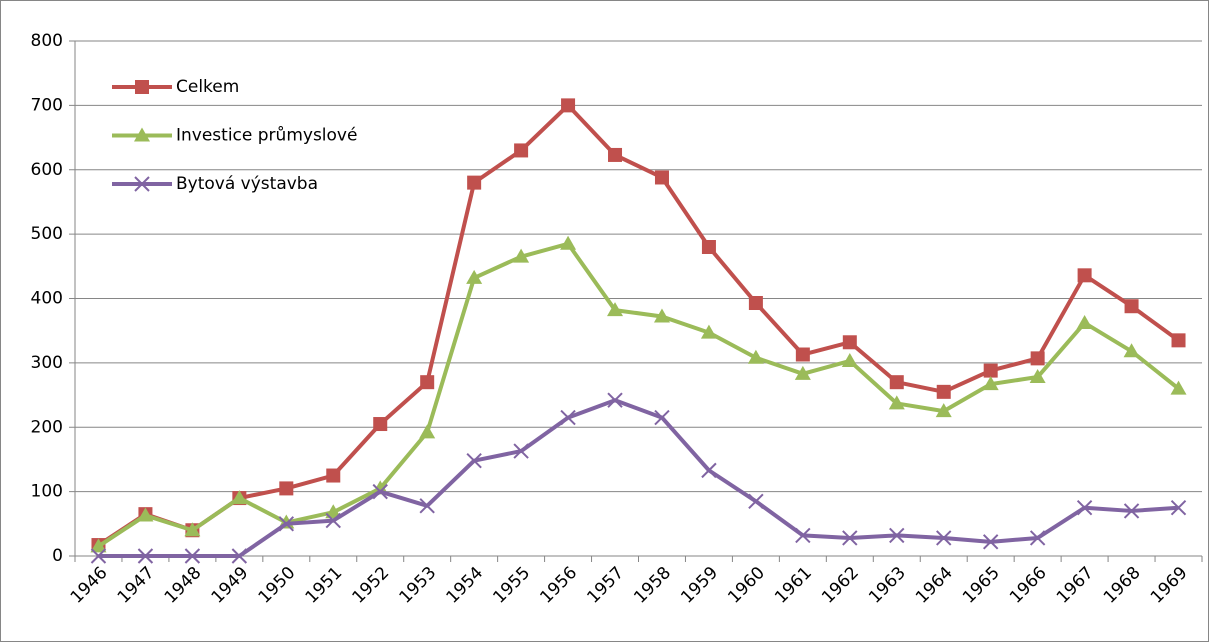  I want to click on y-tick-label: 200, so click(47, 427).